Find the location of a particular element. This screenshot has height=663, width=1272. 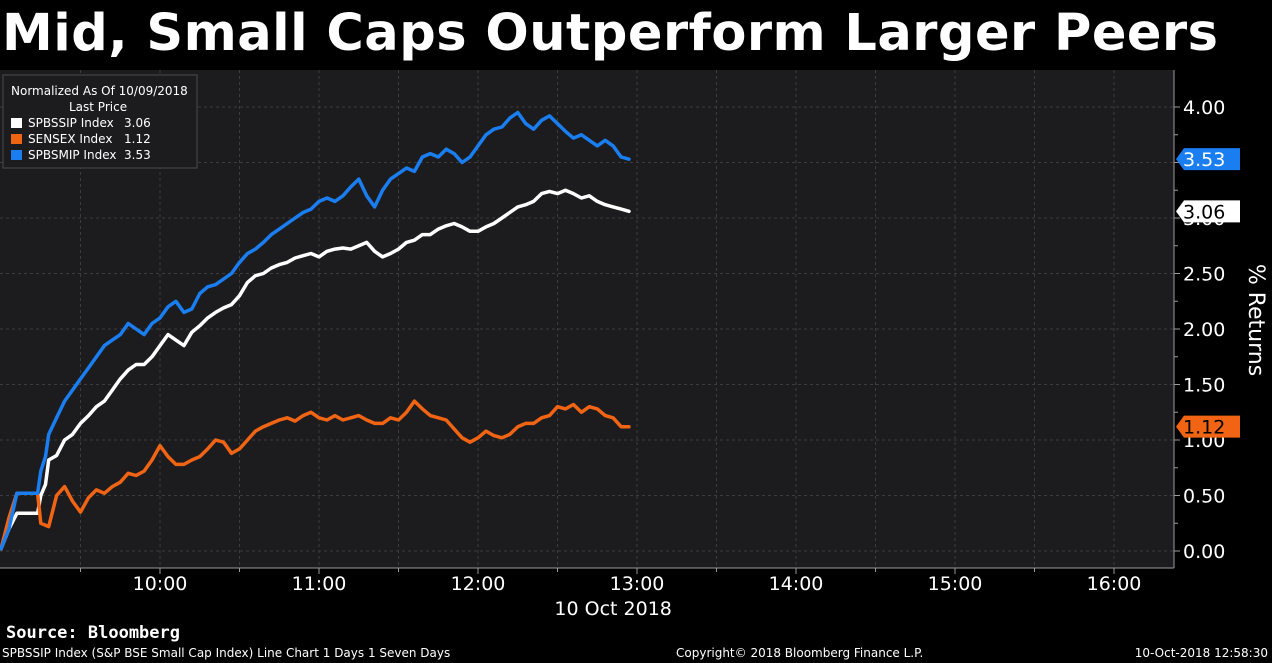

chart-title: Mid, Small Caps Outperform Larger Peers is located at coordinates (610, 33).